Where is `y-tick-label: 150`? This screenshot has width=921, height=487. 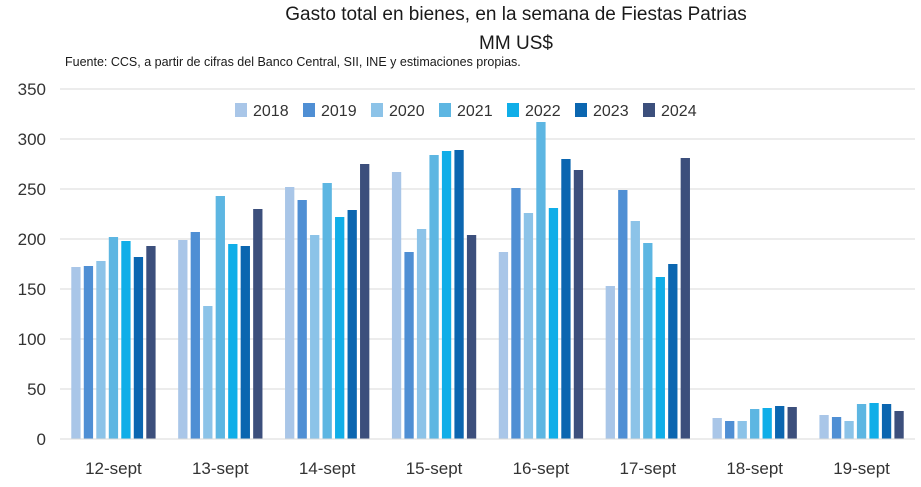 y-tick-label: 150 is located at coordinates (32, 289).